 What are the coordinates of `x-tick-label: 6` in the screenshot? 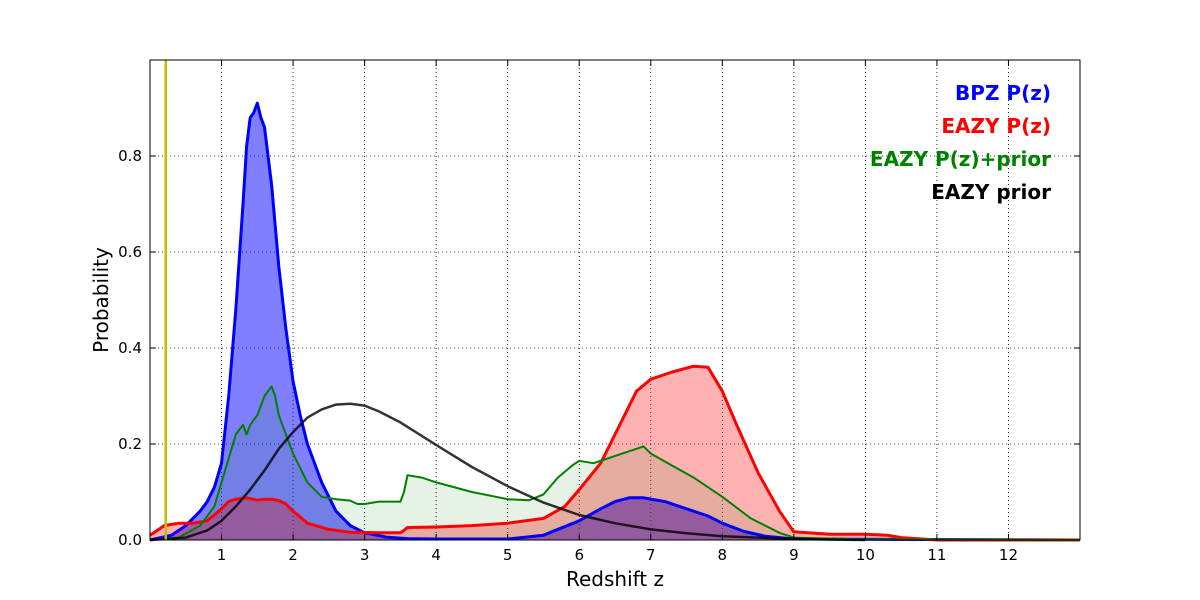 It's located at (579, 555).